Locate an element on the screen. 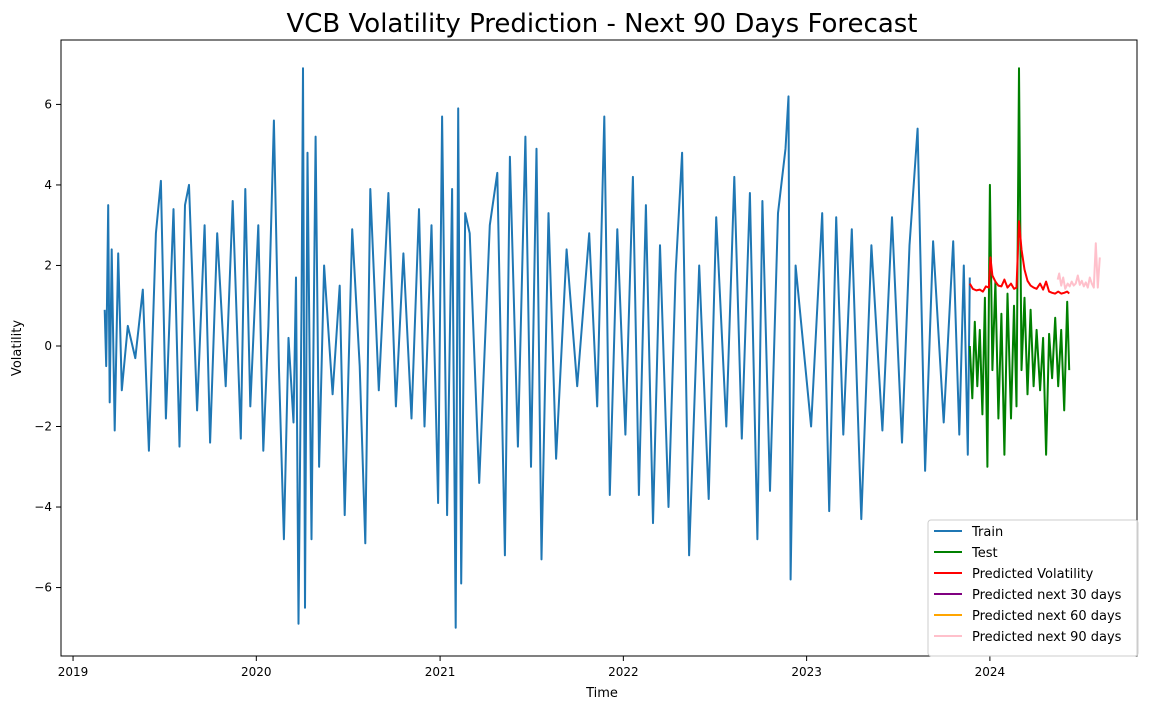 This screenshot has width=1154, height=709. x-tick-label: 2019 is located at coordinates (73, 672).